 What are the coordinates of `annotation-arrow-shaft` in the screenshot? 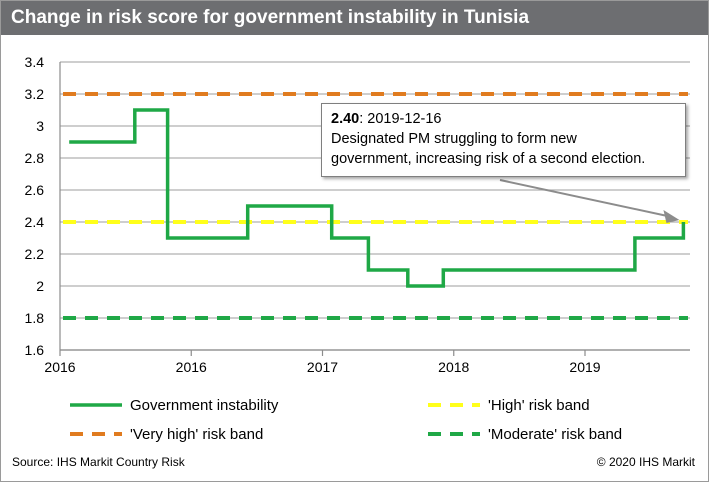 It's located at (583, 198).